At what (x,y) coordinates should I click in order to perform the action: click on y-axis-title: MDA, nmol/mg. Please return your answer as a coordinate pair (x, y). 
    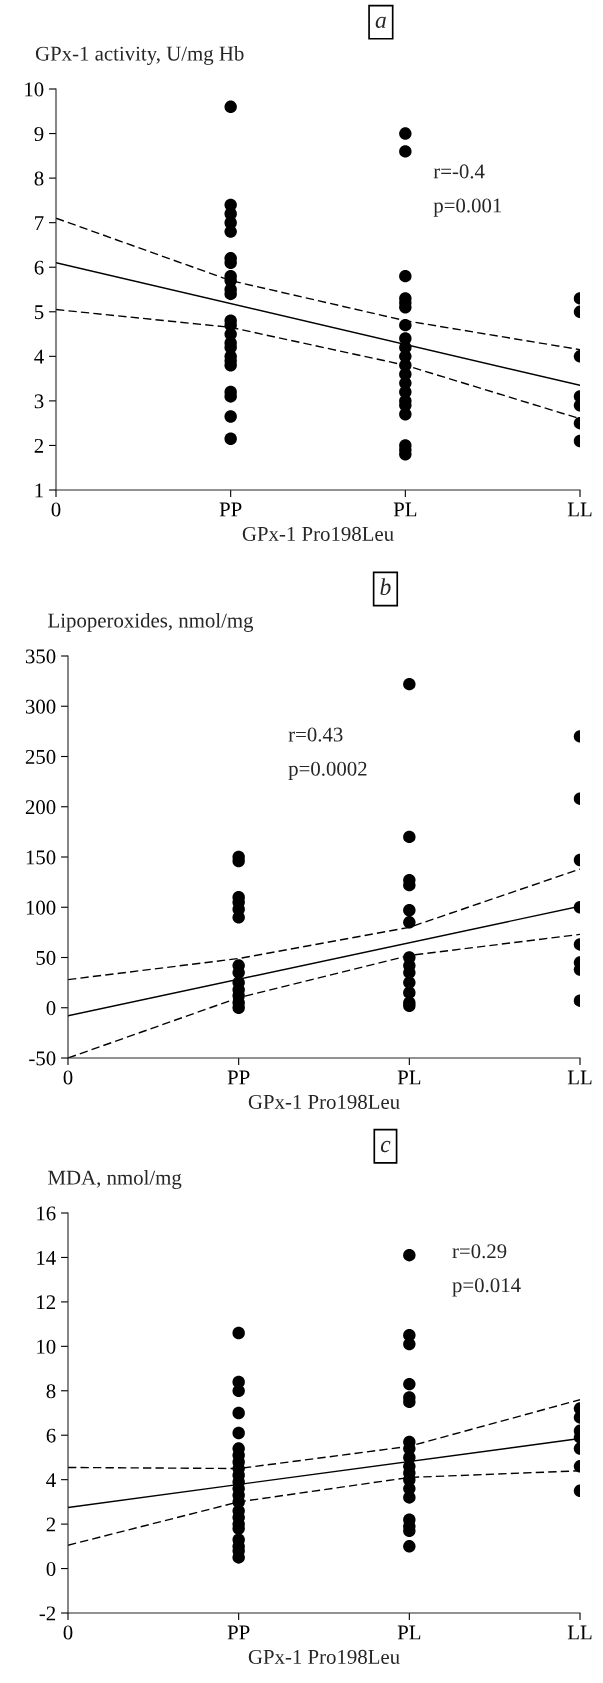
    Looking at the image, I should click on (115, 1179).